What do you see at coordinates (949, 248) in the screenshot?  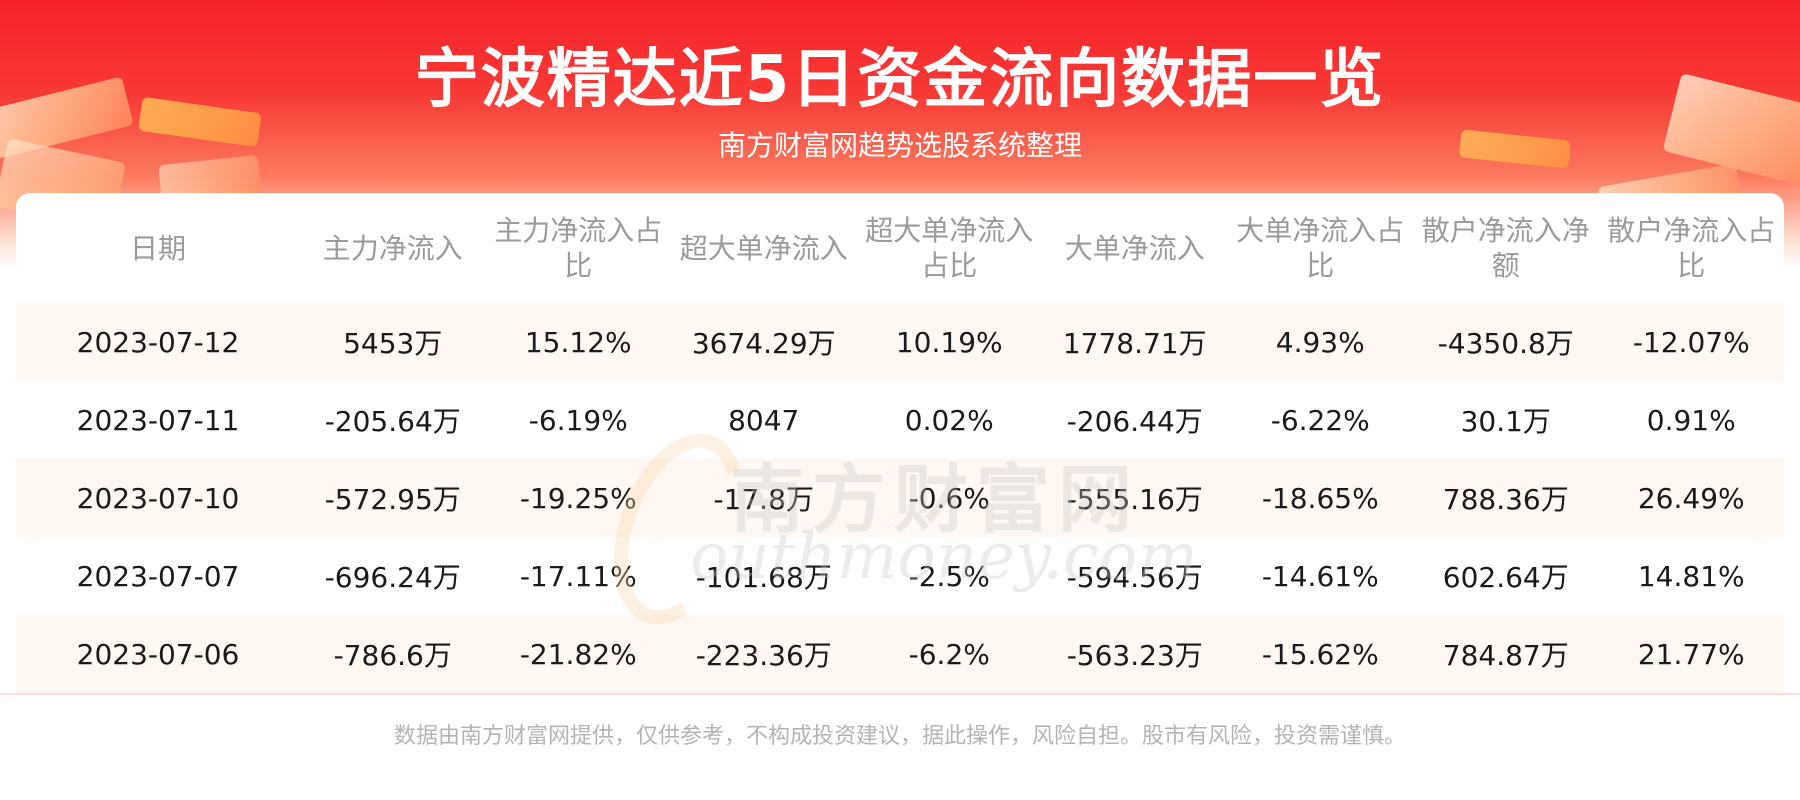 I see `column-header-super-large-inflow-pct: 超大单净流入占比` at bounding box center [949, 248].